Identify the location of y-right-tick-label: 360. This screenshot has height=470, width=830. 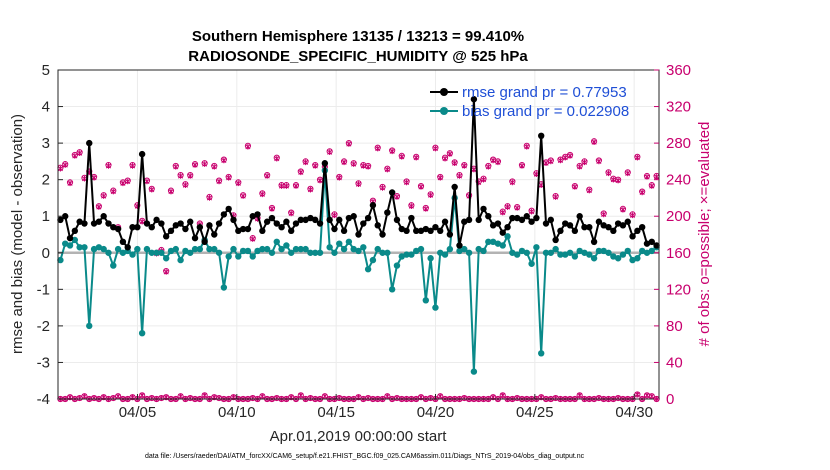
(678, 70).